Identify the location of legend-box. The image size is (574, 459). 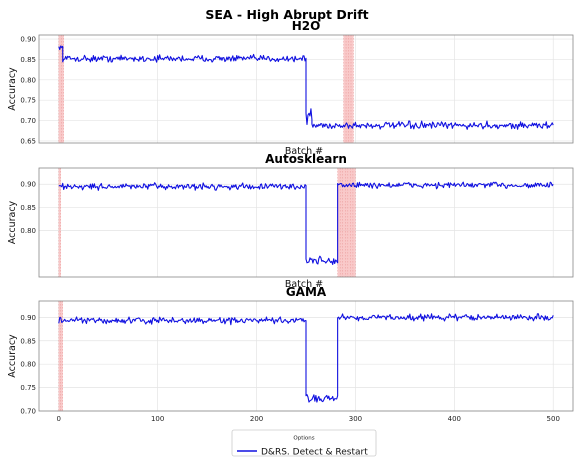
(304, 443).